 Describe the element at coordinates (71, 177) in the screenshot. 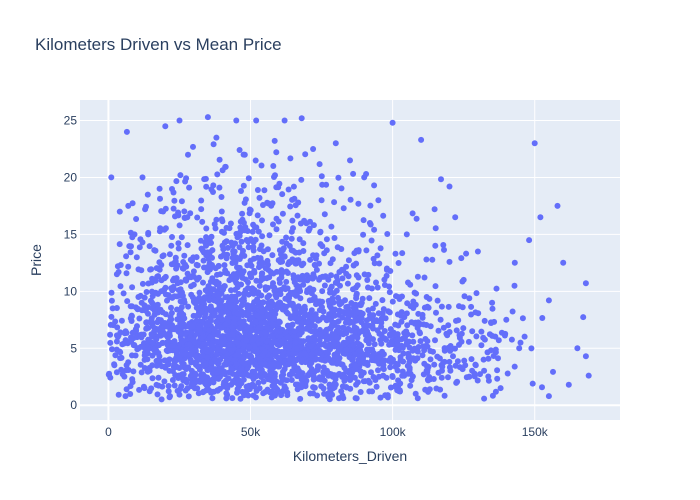

I see `y-tick-label: 20` at that location.